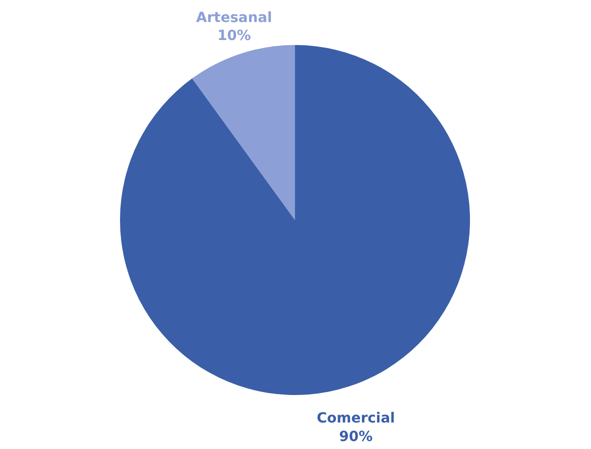 Image resolution: width=591 pixels, height=449 pixels. Describe the element at coordinates (234, 18) in the screenshot. I see `slice-label: Artesanal` at that location.